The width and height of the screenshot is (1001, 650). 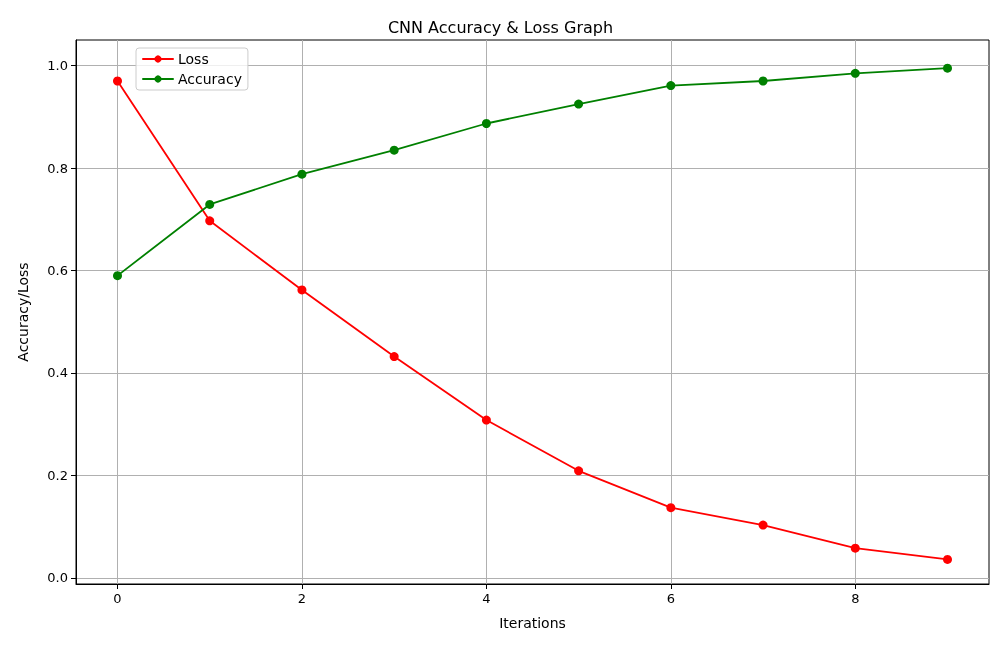 What do you see at coordinates (57, 271) in the screenshot?
I see `y-tick-label: 0.6` at bounding box center [57, 271].